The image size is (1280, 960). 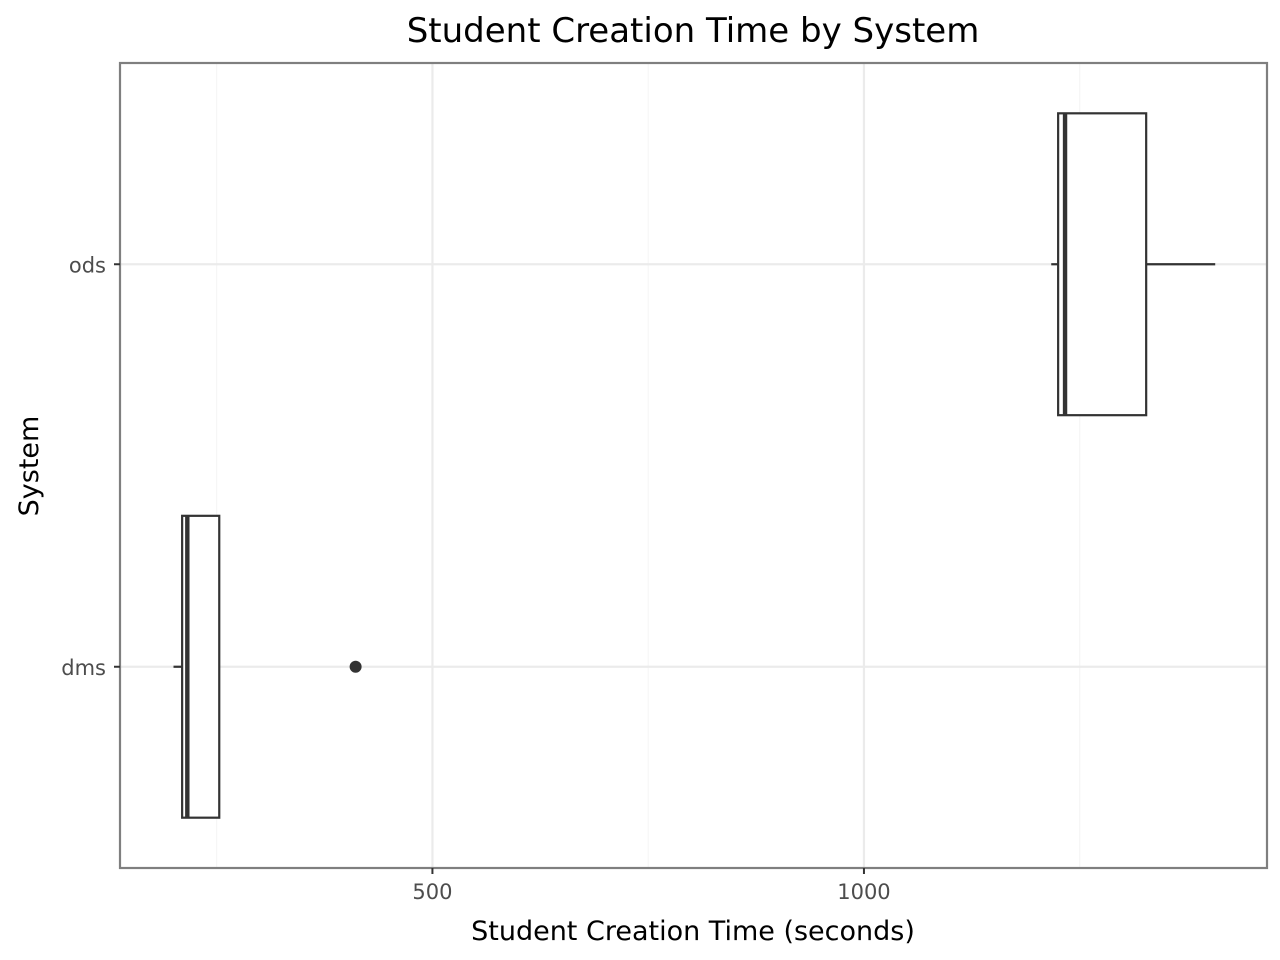 What do you see at coordinates (863, 892) in the screenshot?
I see `x-tick-label: 1000` at bounding box center [863, 892].